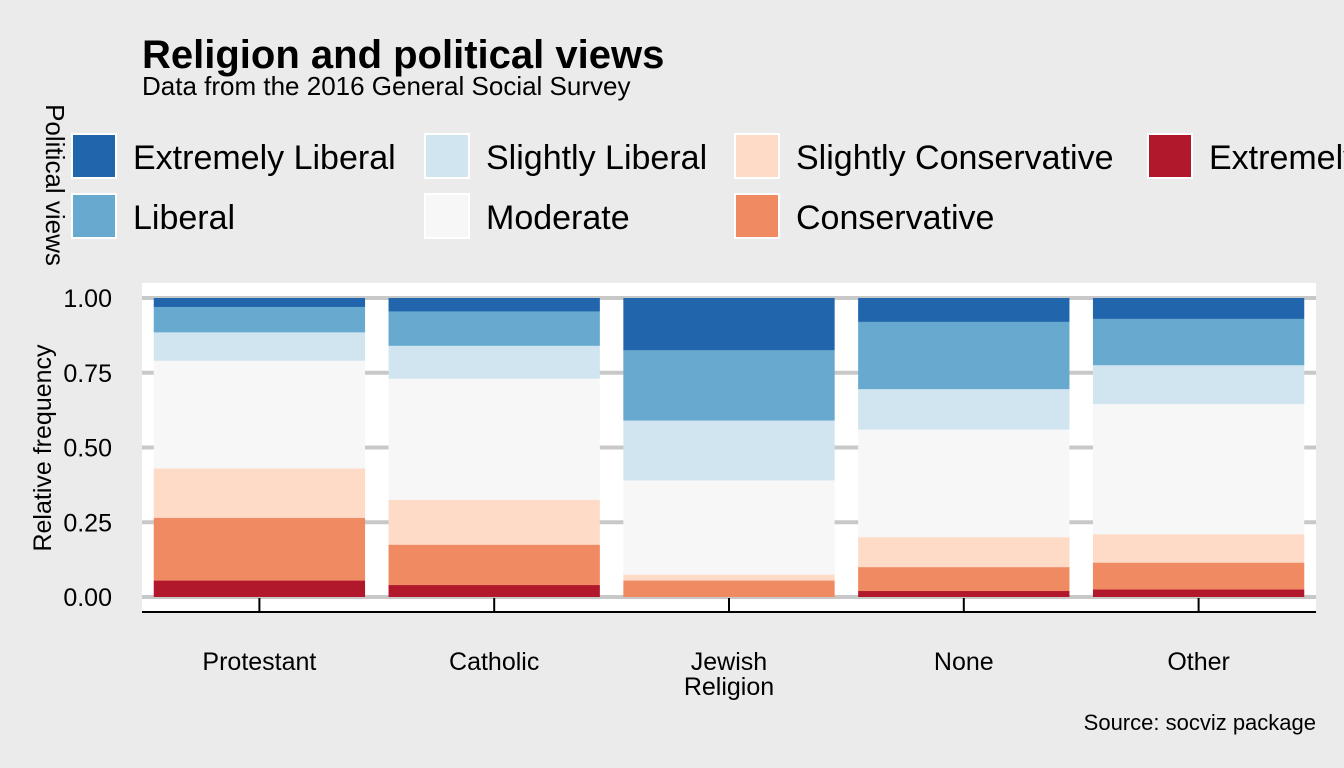 The height and width of the screenshot is (768, 1344). I want to click on chart-caption: Source: socviz package, so click(1200, 722).